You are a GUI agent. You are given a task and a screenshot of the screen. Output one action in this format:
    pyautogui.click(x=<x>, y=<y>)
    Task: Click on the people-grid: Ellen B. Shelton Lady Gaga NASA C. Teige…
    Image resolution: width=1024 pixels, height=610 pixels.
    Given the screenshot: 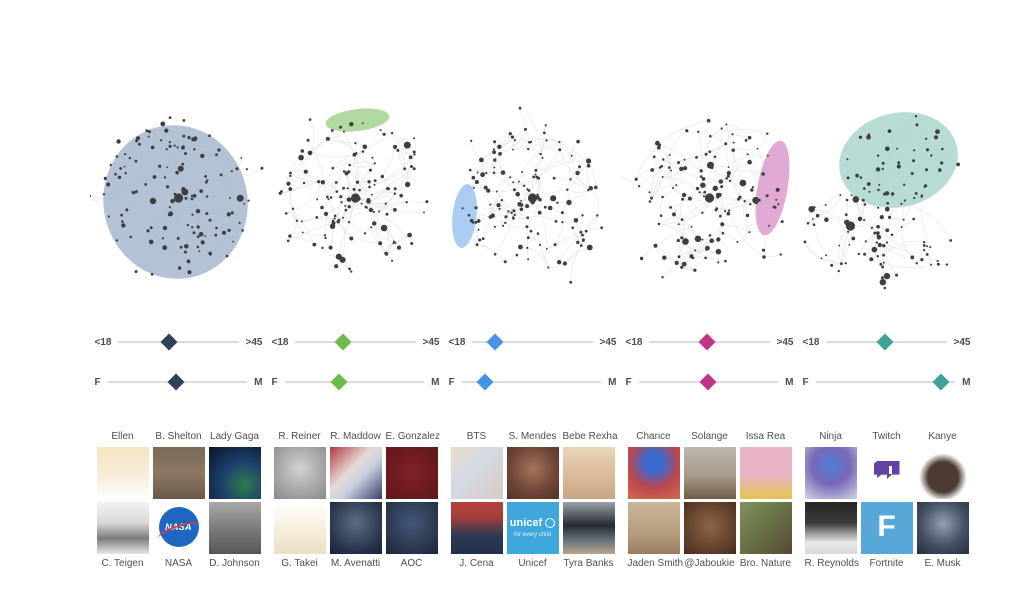 What is the action you would take?
    pyautogui.click(x=178, y=500)
    